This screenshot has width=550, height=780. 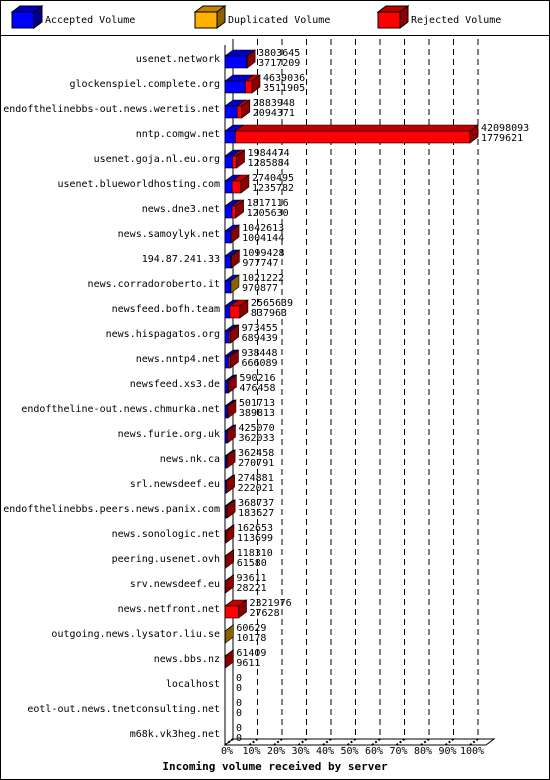 What do you see at coordinates (472, 751) in the screenshot?
I see `x-tick-label: 100%` at bounding box center [472, 751].